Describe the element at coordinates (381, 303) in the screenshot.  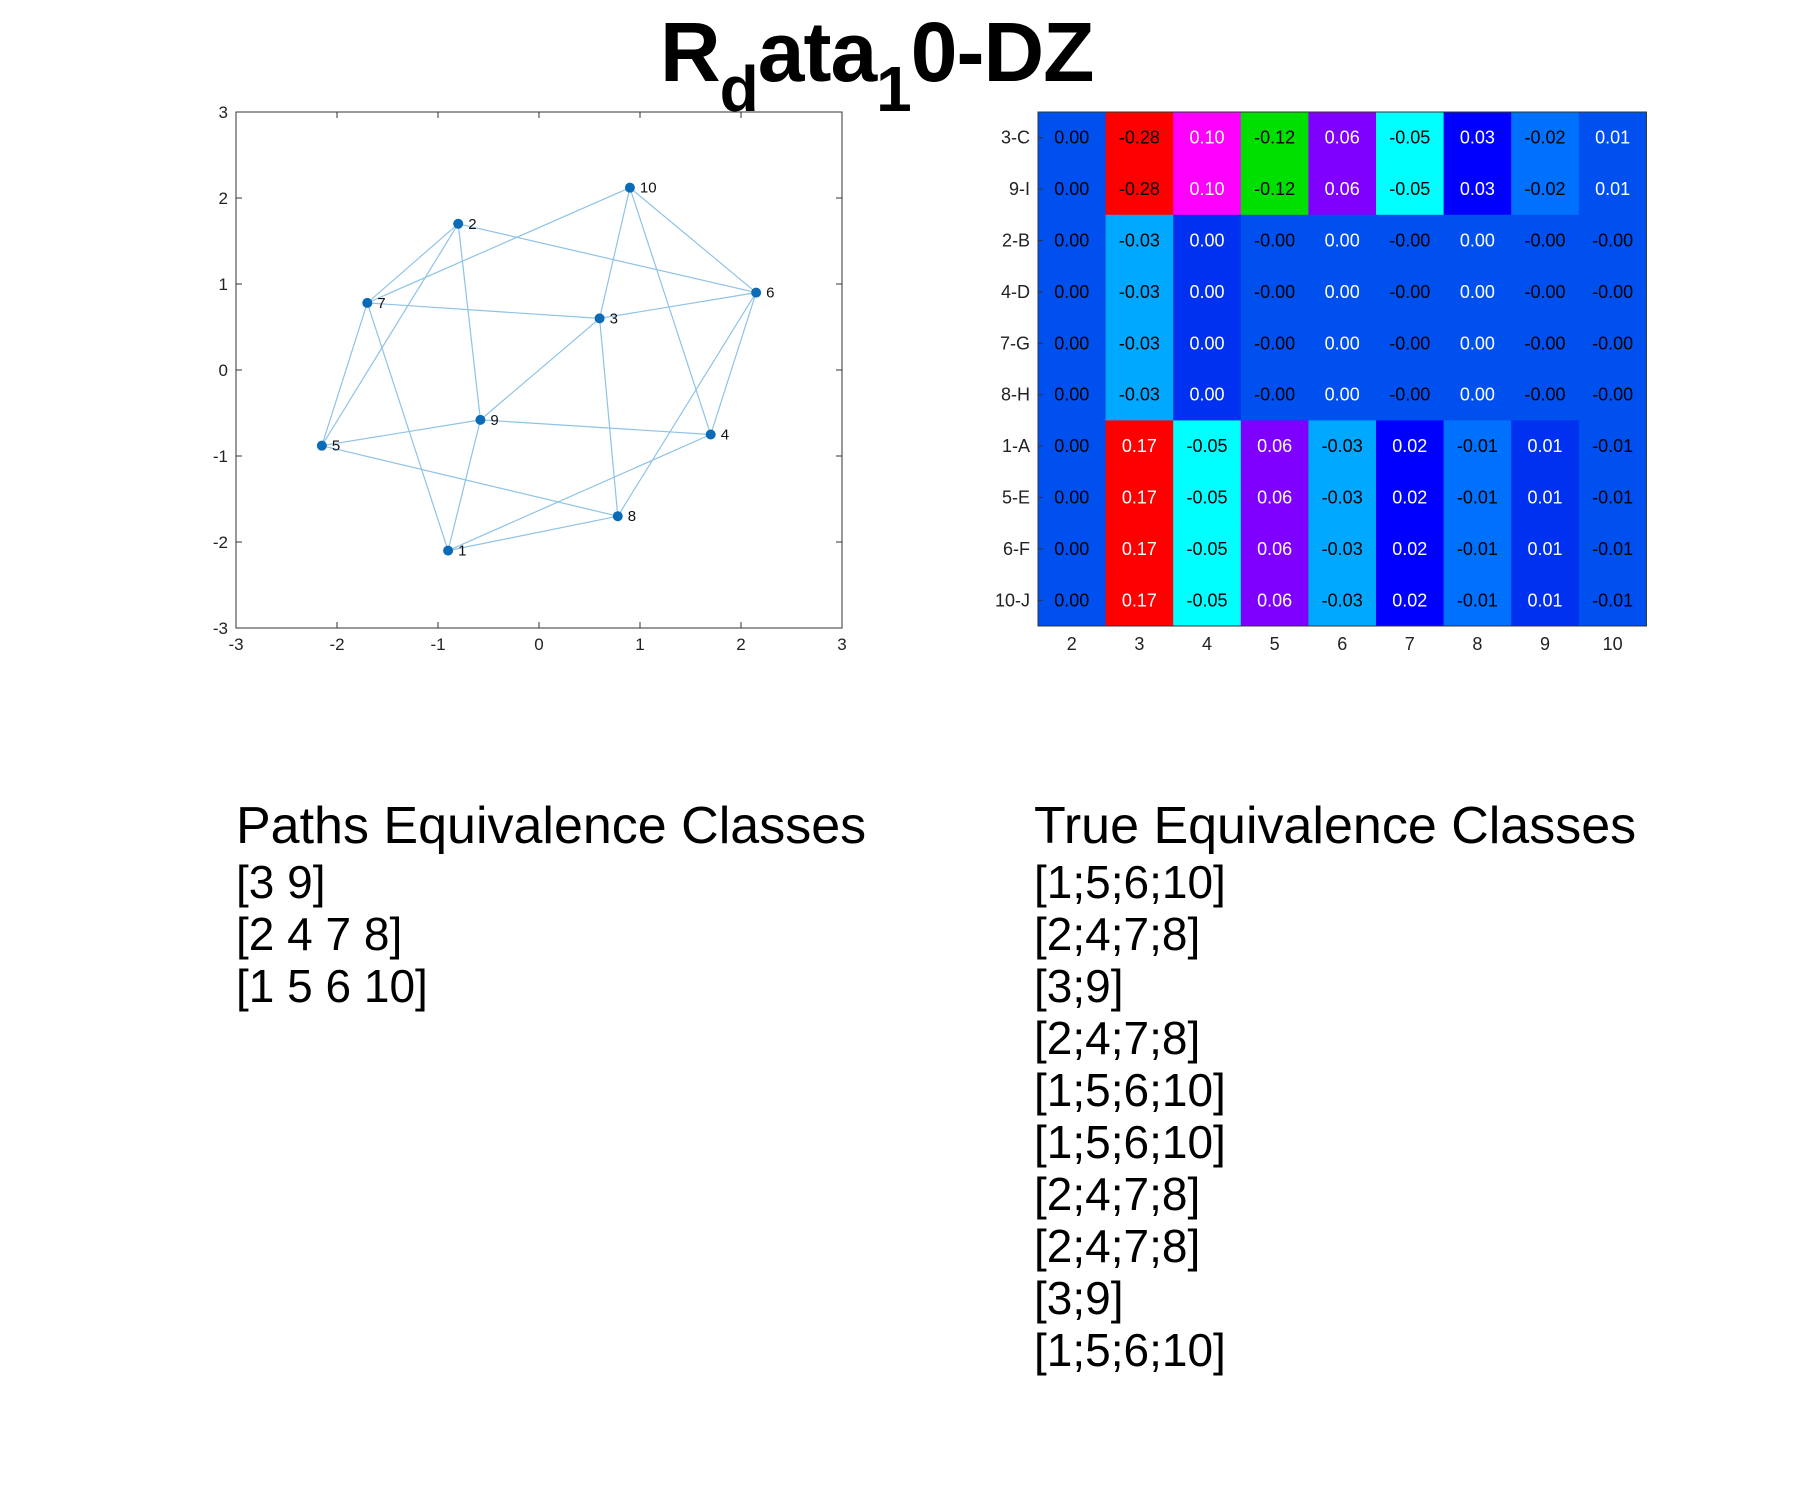
I see `node-label: 7` at that location.